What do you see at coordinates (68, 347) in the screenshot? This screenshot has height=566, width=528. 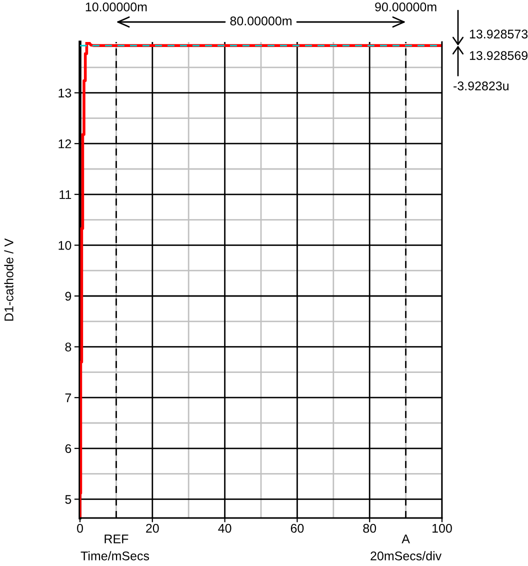 I see `y-tick-label: 8` at bounding box center [68, 347].